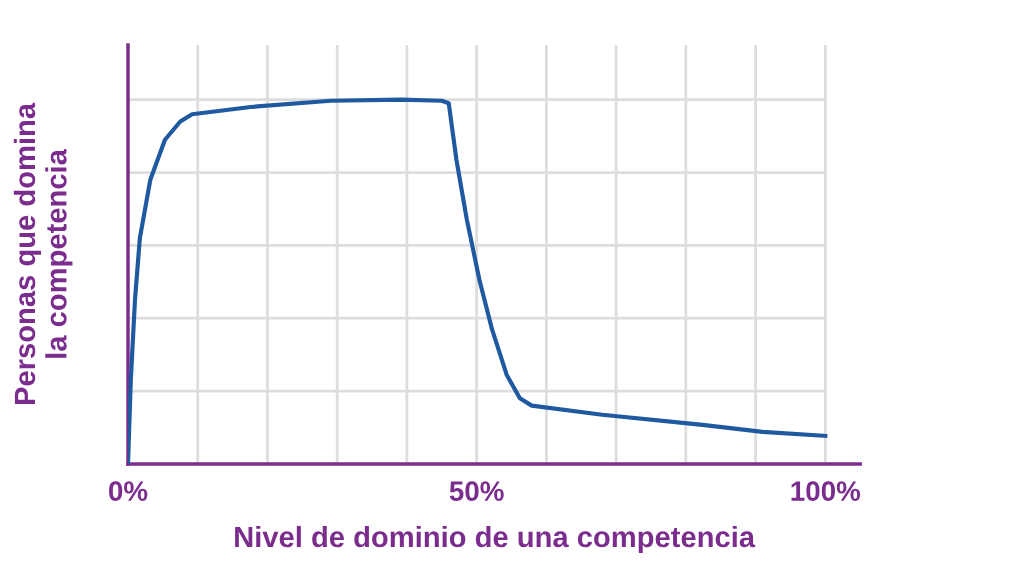  What do you see at coordinates (43, 253) in the screenshot?
I see `y-axis-title: Personas que domina la competencia` at bounding box center [43, 253].